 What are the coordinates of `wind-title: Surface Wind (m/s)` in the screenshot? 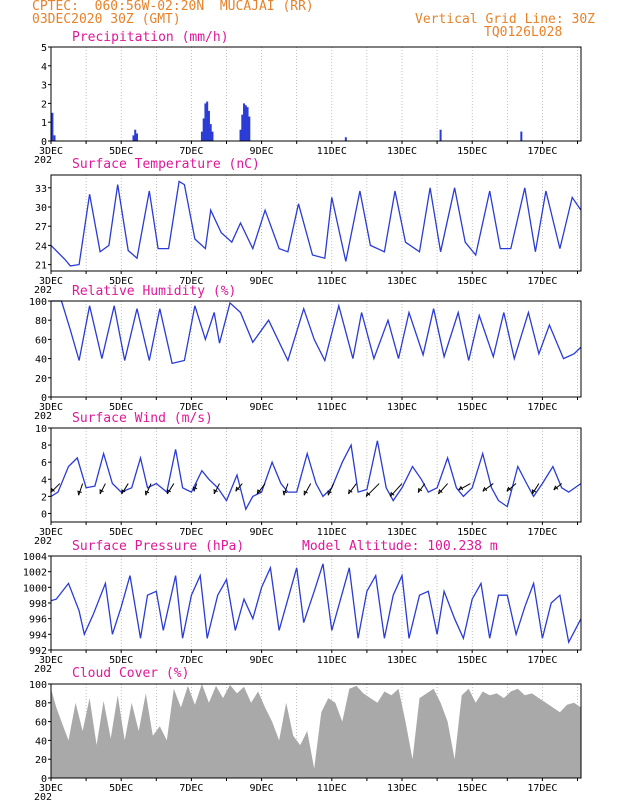 It's located at (142, 418).